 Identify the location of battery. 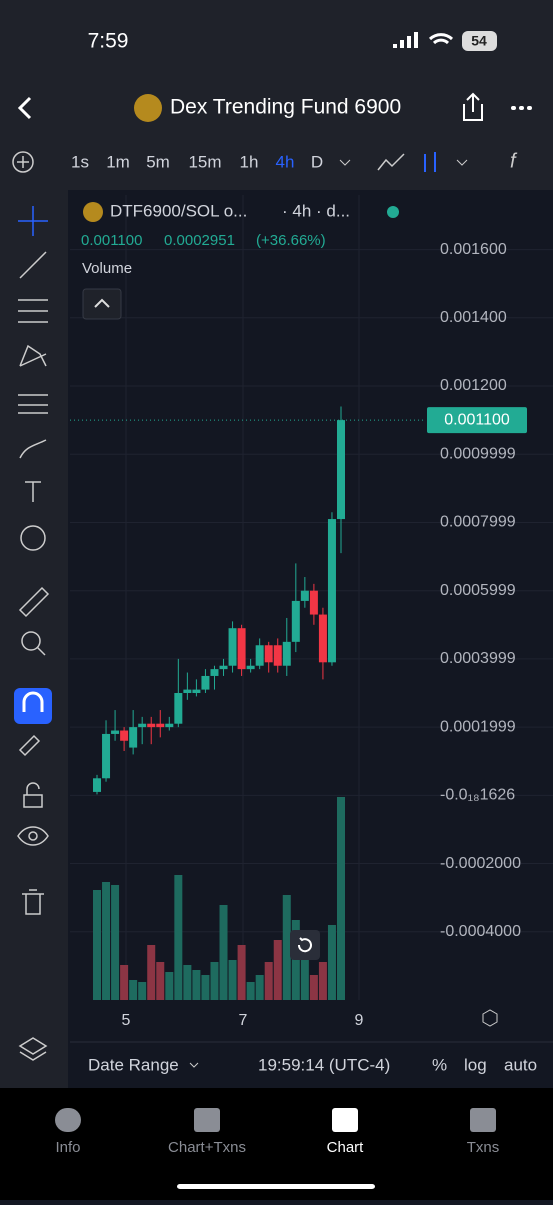
(479, 41).